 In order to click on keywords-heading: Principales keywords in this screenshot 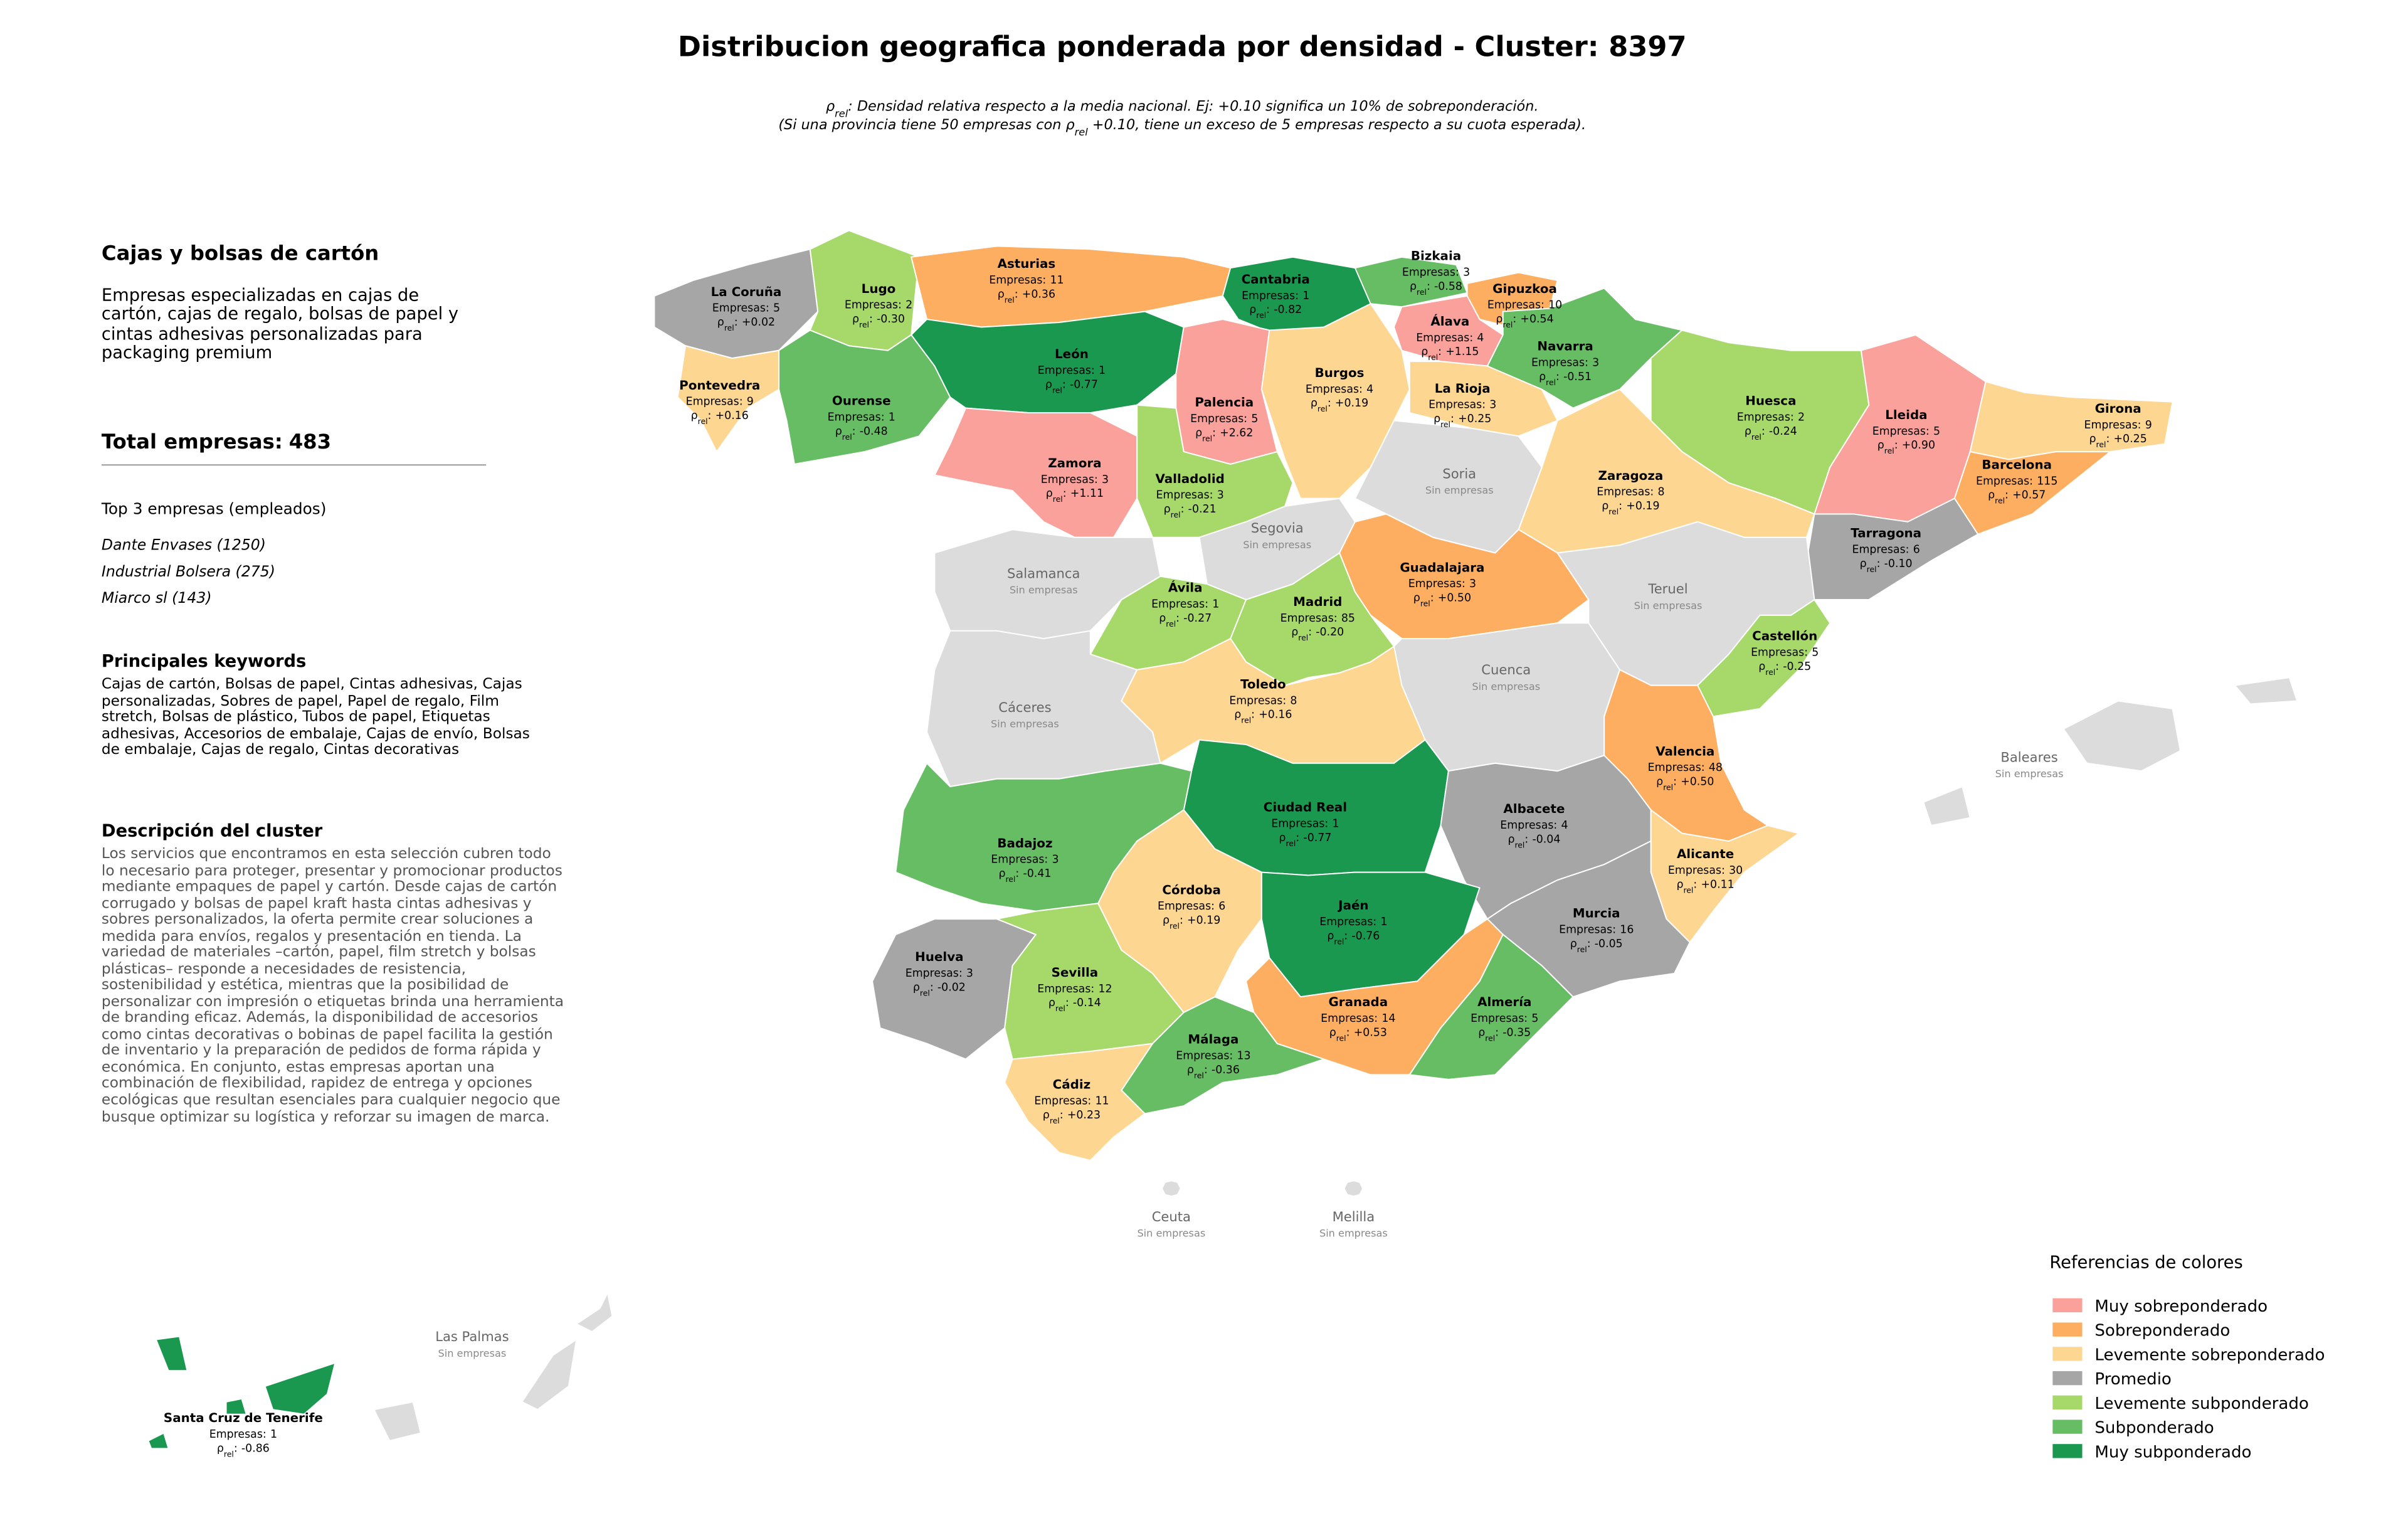, I will do `click(204, 661)`.